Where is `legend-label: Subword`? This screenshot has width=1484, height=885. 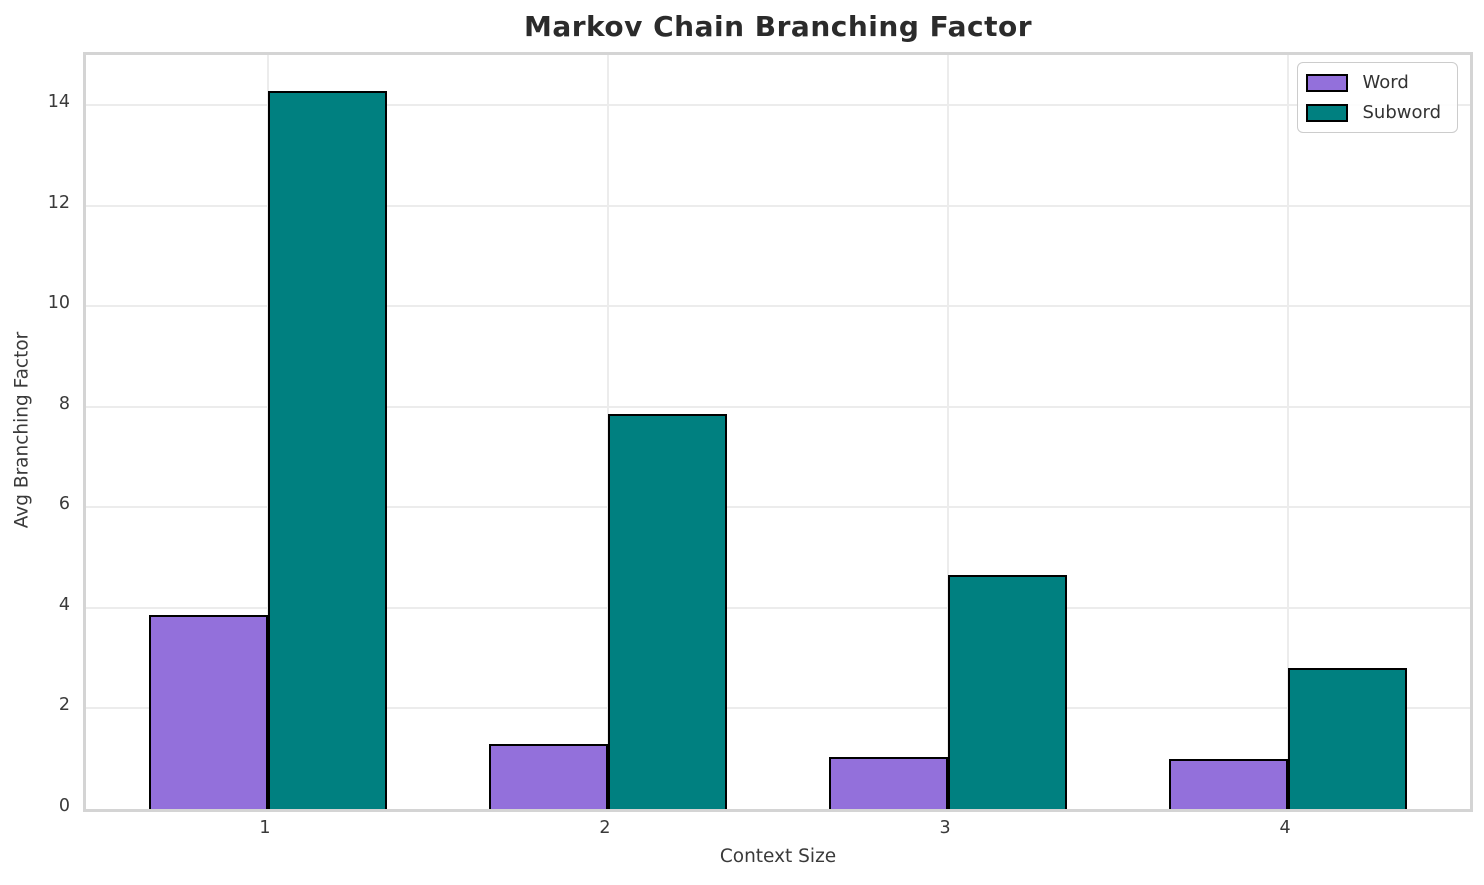 legend-label: Subword is located at coordinates (1401, 112).